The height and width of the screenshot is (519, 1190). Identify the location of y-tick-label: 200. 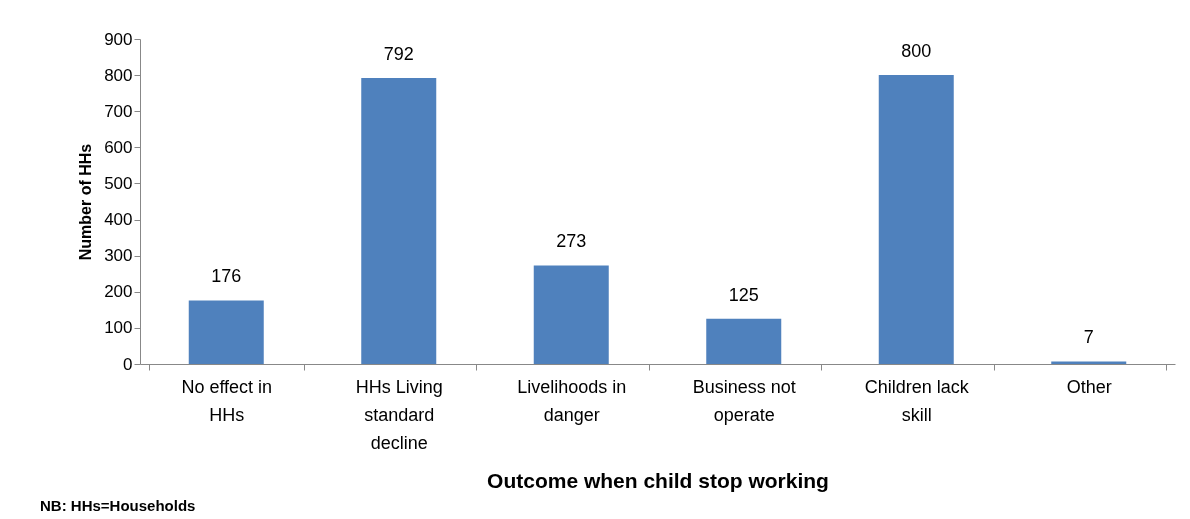
(118, 292).